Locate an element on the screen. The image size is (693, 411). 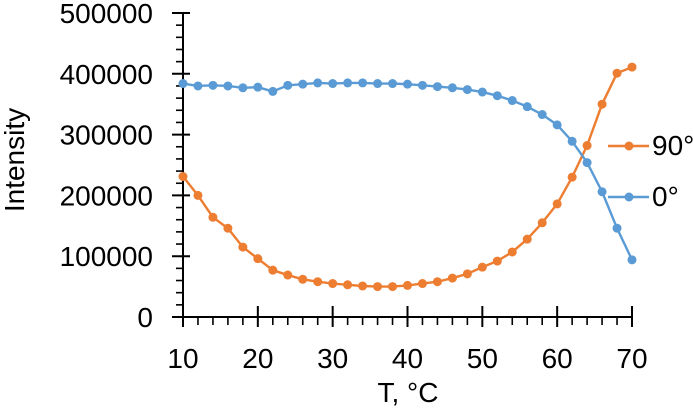
x-tick-label: 50 is located at coordinates (482, 358).